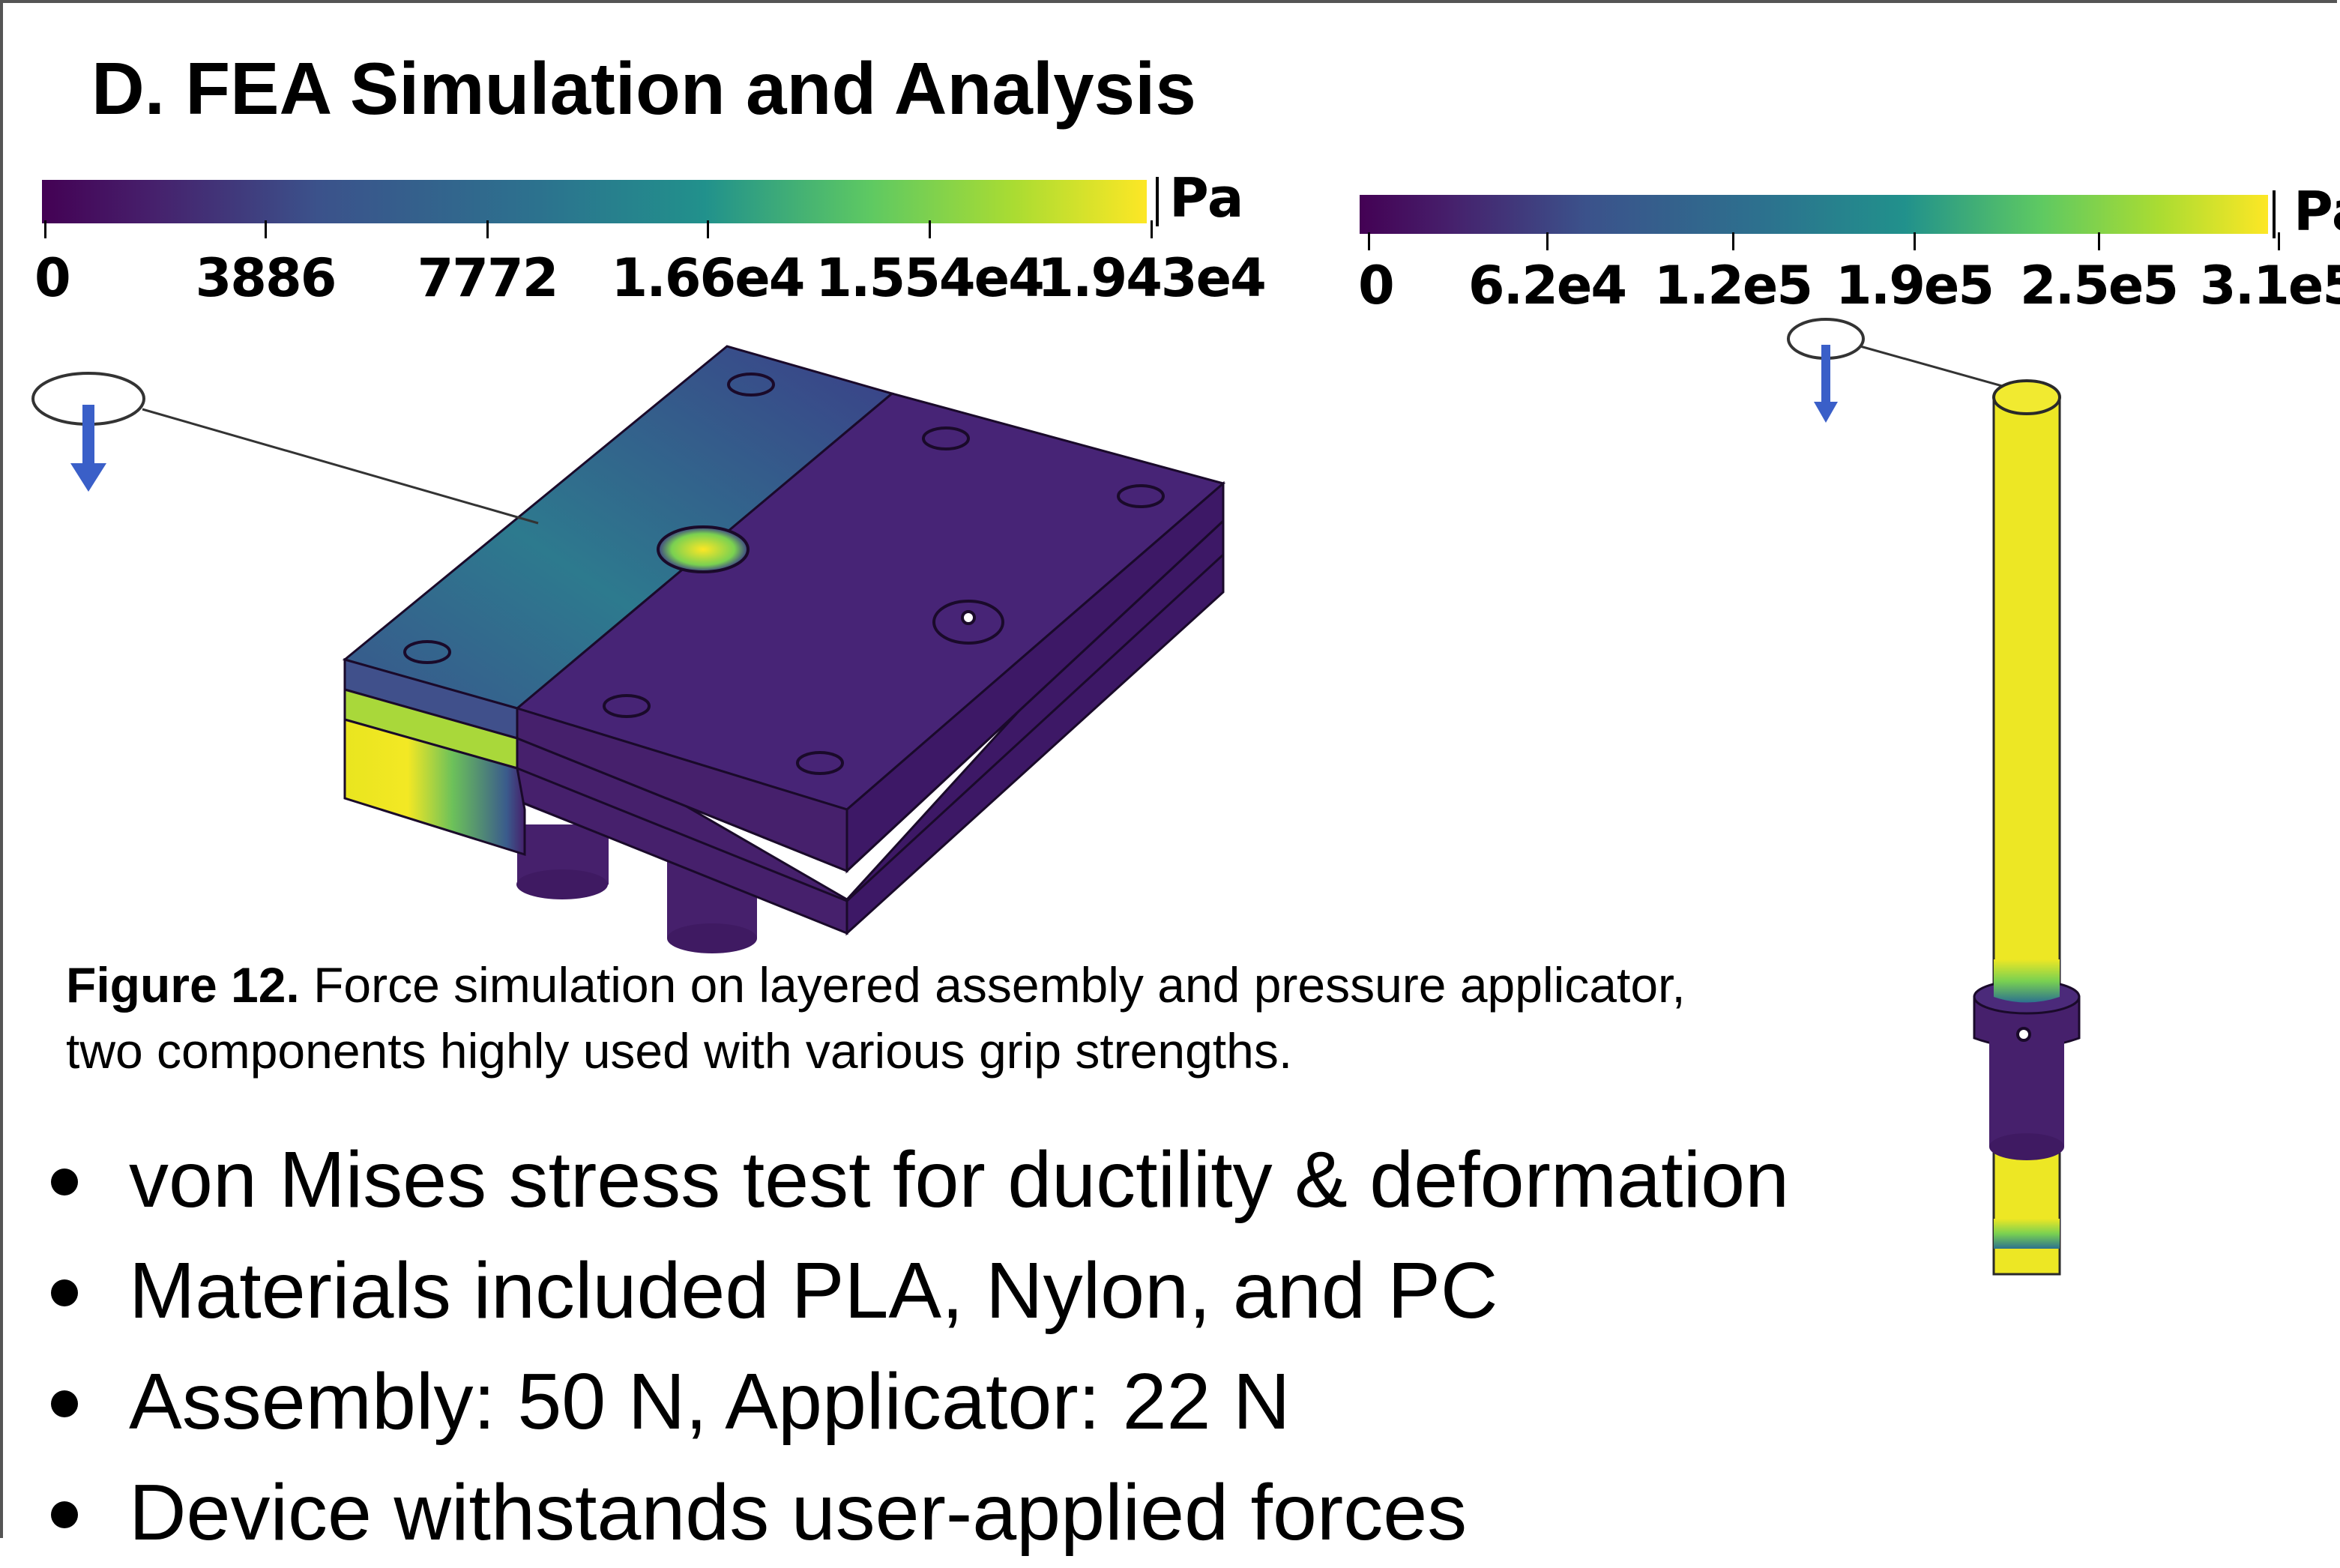 The image size is (2340, 1568). I want to click on colorbar-left-tick-label: 7772, so click(488, 278).